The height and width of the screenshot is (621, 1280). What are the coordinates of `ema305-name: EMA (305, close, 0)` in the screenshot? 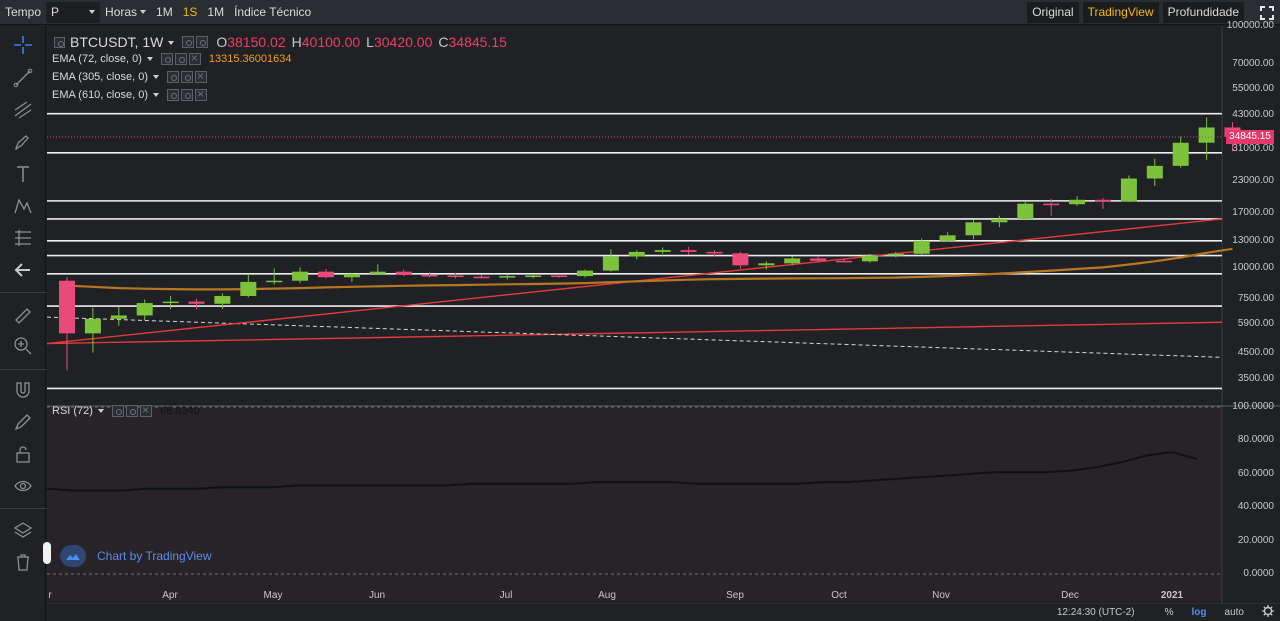 It's located at (105, 77).